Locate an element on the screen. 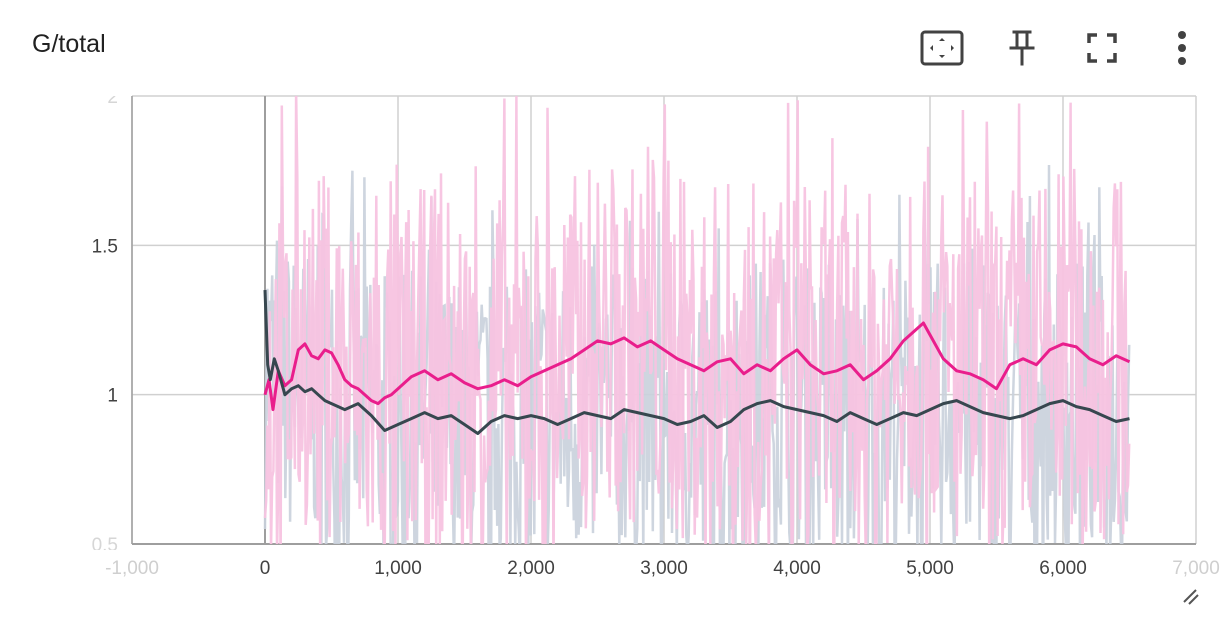 The width and height of the screenshot is (1228, 636). resize-handle is located at coordinates (1190, 596).